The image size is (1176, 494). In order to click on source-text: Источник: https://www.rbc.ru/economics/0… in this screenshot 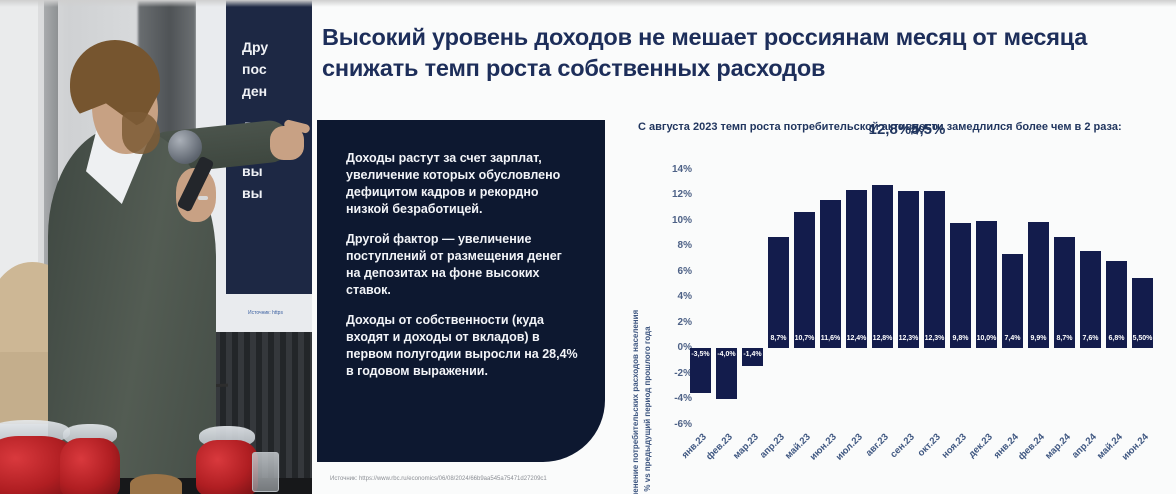, I will do `click(438, 479)`.